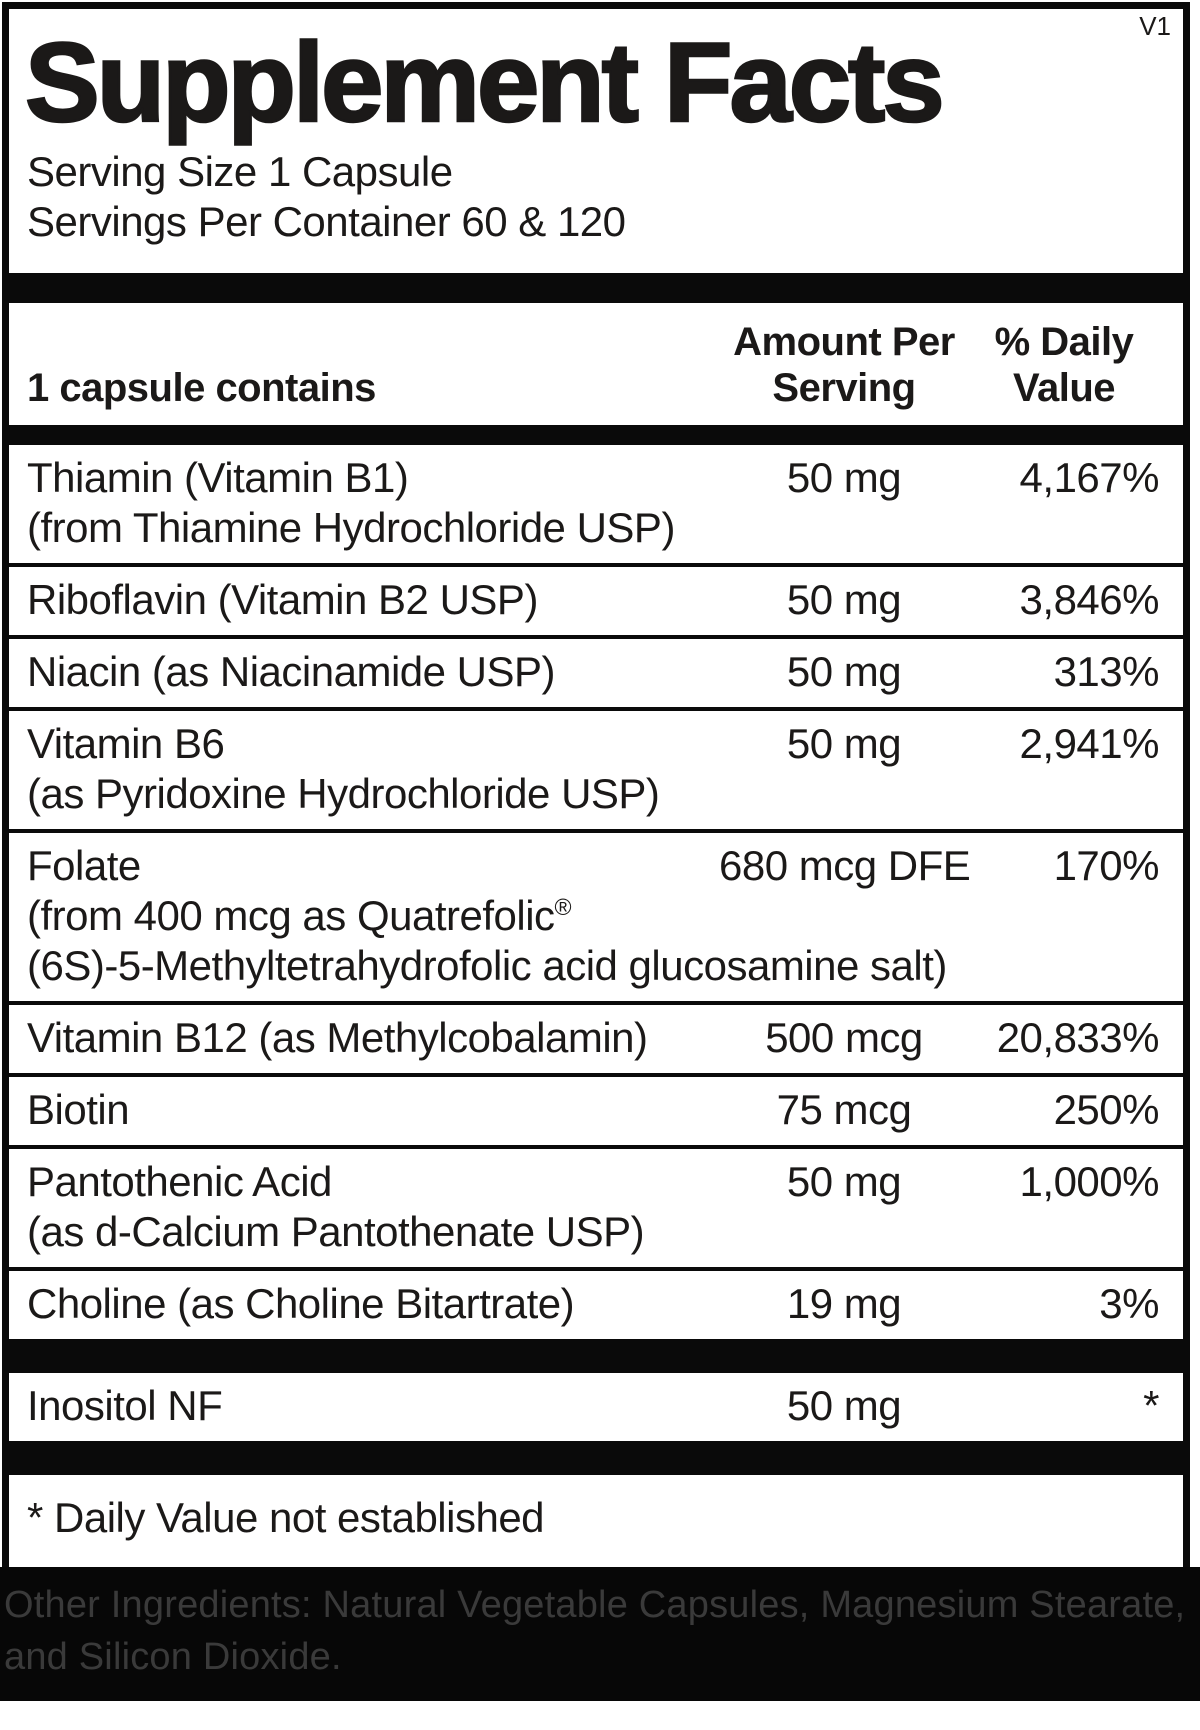 Image resolution: width=1200 pixels, height=1730 pixels. Describe the element at coordinates (844, 388) in the screenshot. I see `column-header-amount-line2: Serving` at that location.